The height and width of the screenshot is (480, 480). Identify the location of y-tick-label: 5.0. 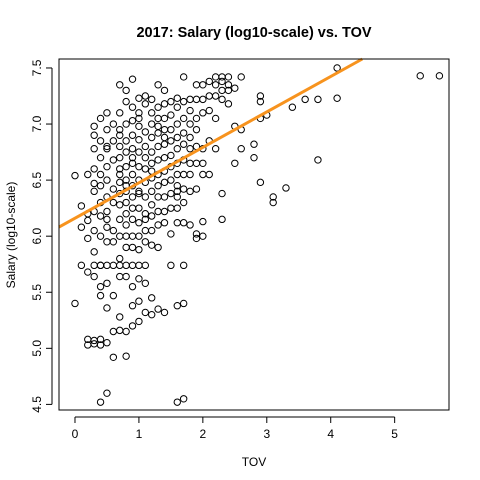
(37, 348).